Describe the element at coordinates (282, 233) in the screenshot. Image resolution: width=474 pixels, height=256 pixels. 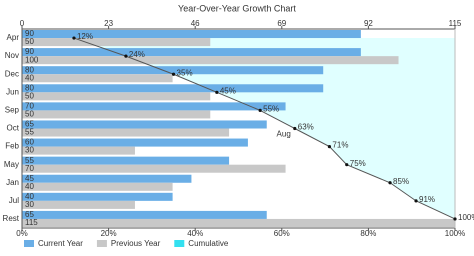
I see `x2-tick-label: 60%` at that location.